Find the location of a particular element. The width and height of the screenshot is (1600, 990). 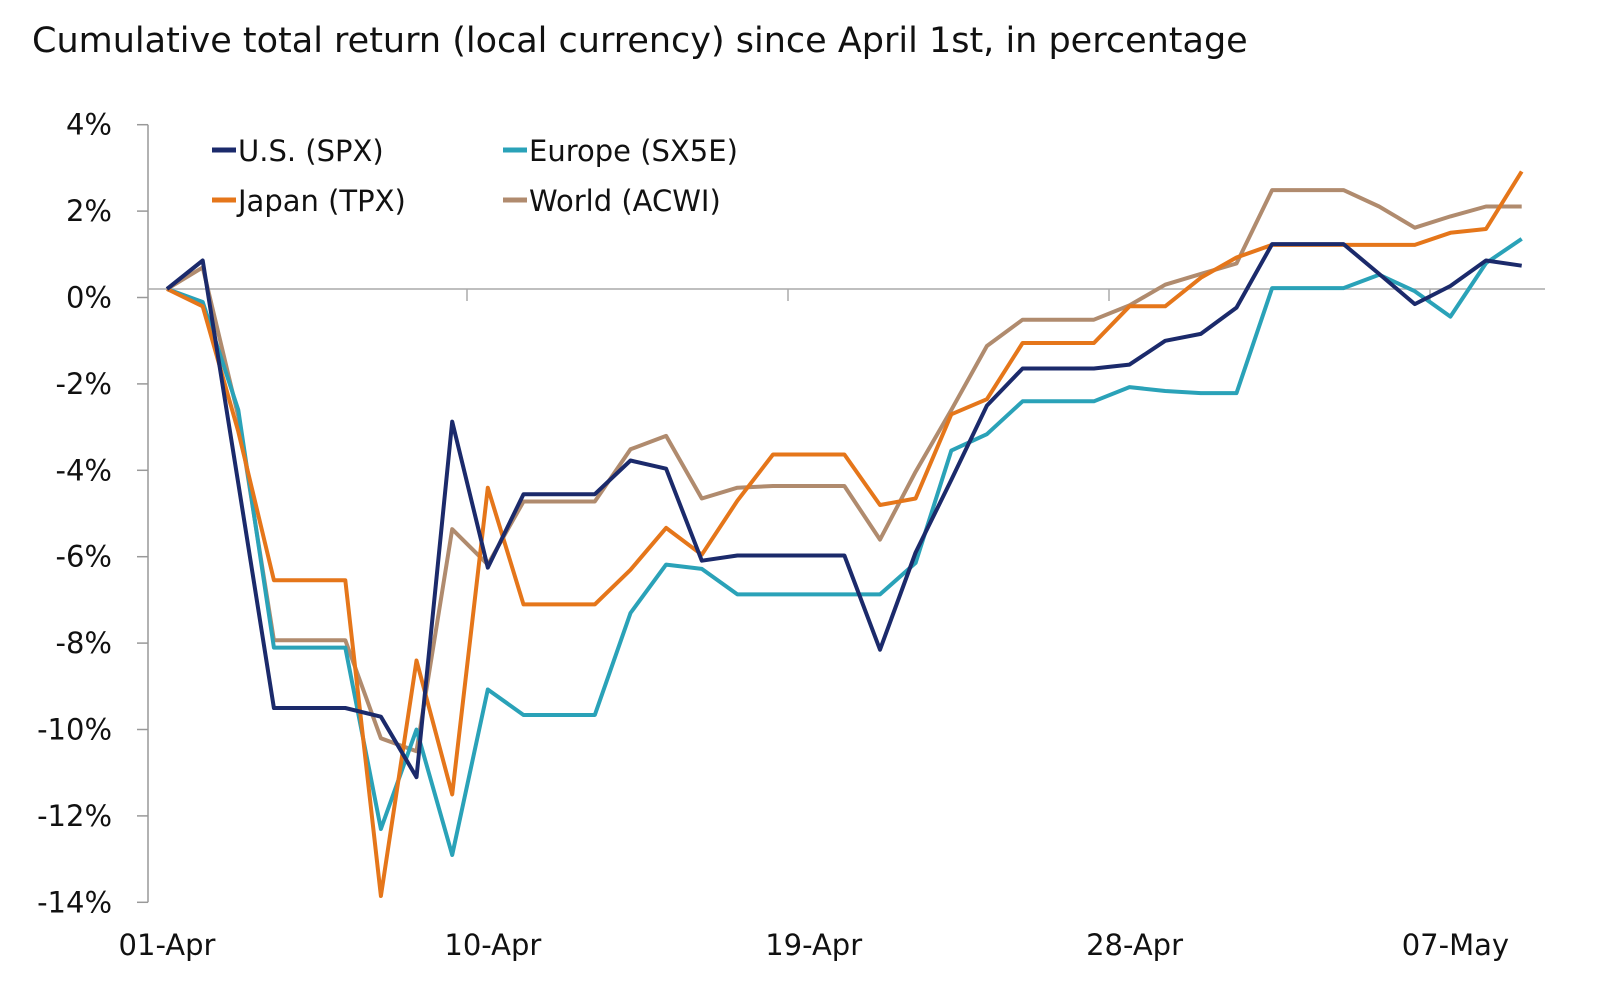

legend-label: U.S. (SPX) is located at coordinates (311, 151).